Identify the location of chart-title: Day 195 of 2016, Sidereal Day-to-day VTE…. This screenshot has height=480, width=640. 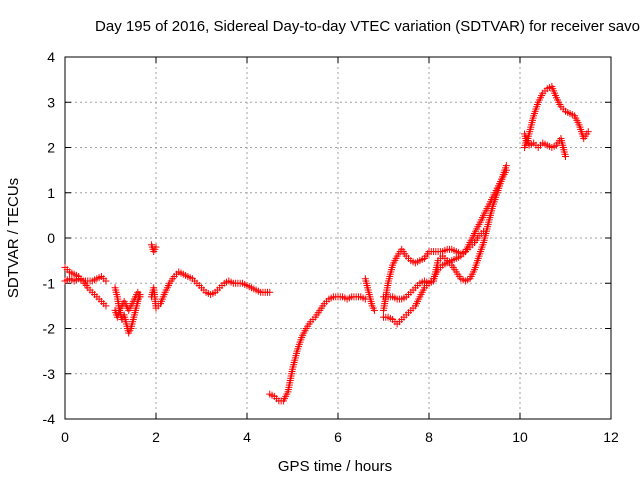
(367, 26).